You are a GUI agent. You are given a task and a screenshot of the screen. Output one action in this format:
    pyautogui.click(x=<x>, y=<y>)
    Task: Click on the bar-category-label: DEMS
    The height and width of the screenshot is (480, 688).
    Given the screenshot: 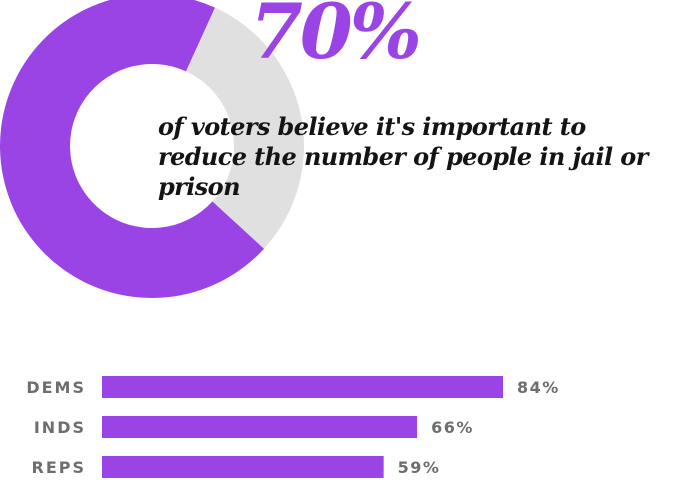 What is the action you would take?
    pyautogui.click(x=56, y=387)
    